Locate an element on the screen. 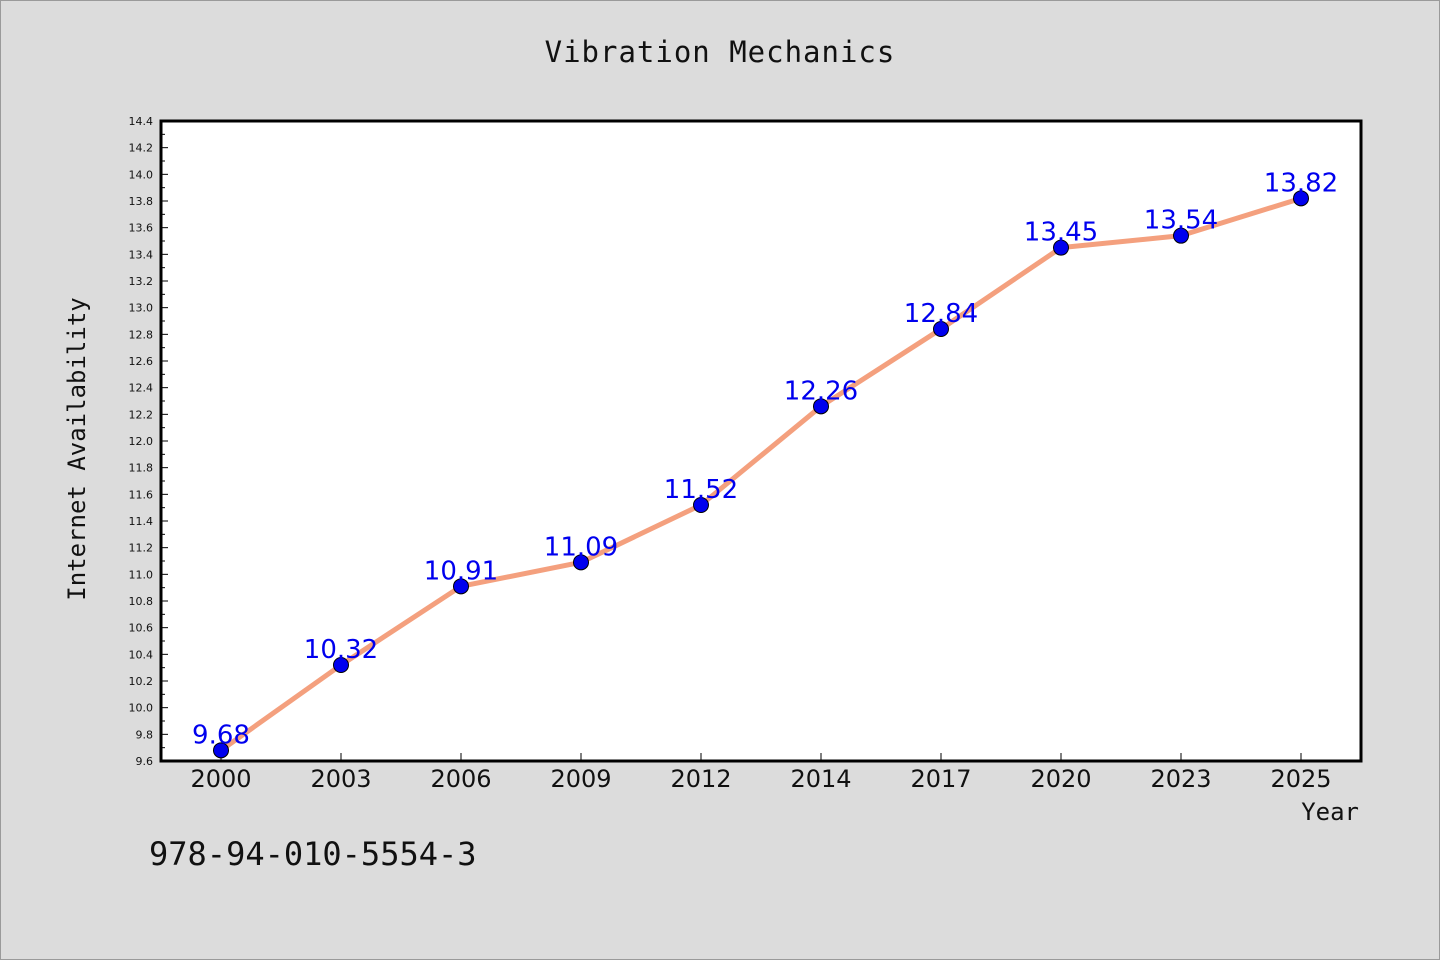  y-tick-label: 12.6 is located at coordinates (141, 361).